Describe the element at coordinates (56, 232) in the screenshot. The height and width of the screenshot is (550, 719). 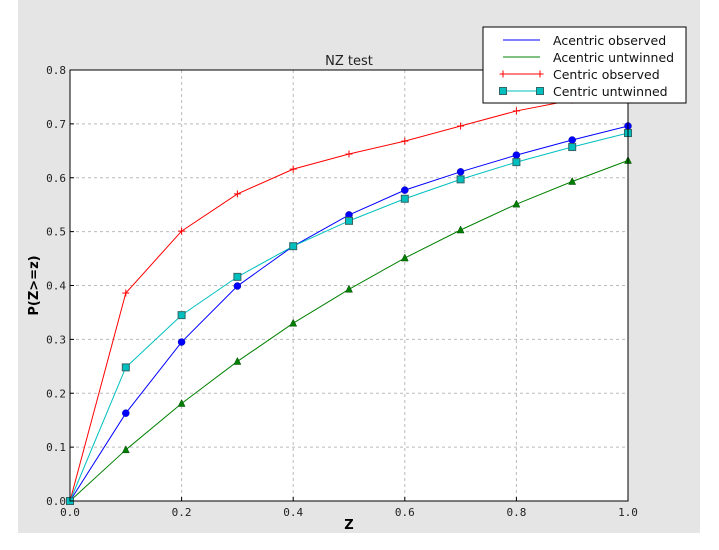
I see `y-tick-label: 0.5` at that location.